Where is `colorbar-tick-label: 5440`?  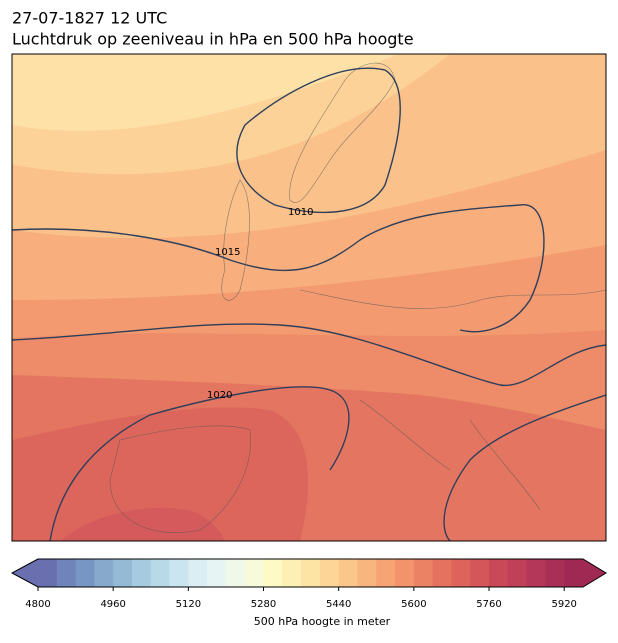
colorbar-tick-label: 5440 is located at coordinates (338, 604).